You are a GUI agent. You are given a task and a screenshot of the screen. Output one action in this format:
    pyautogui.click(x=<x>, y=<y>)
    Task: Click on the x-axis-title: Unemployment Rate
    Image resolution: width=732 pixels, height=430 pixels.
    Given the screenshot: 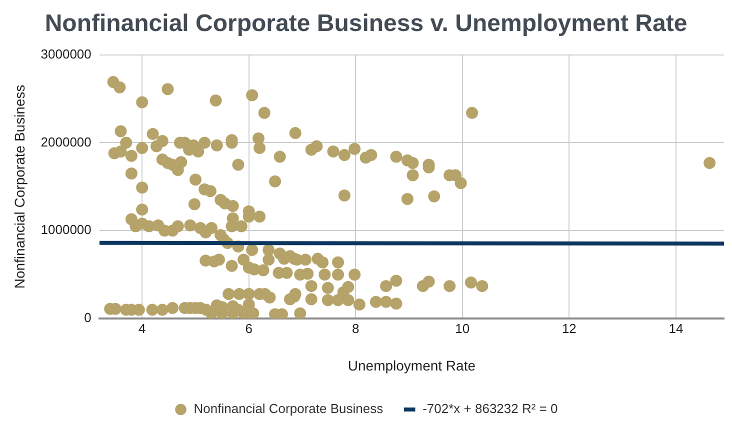 What is the action you would take?
    pyautogui.click(x=412, y=365)
    